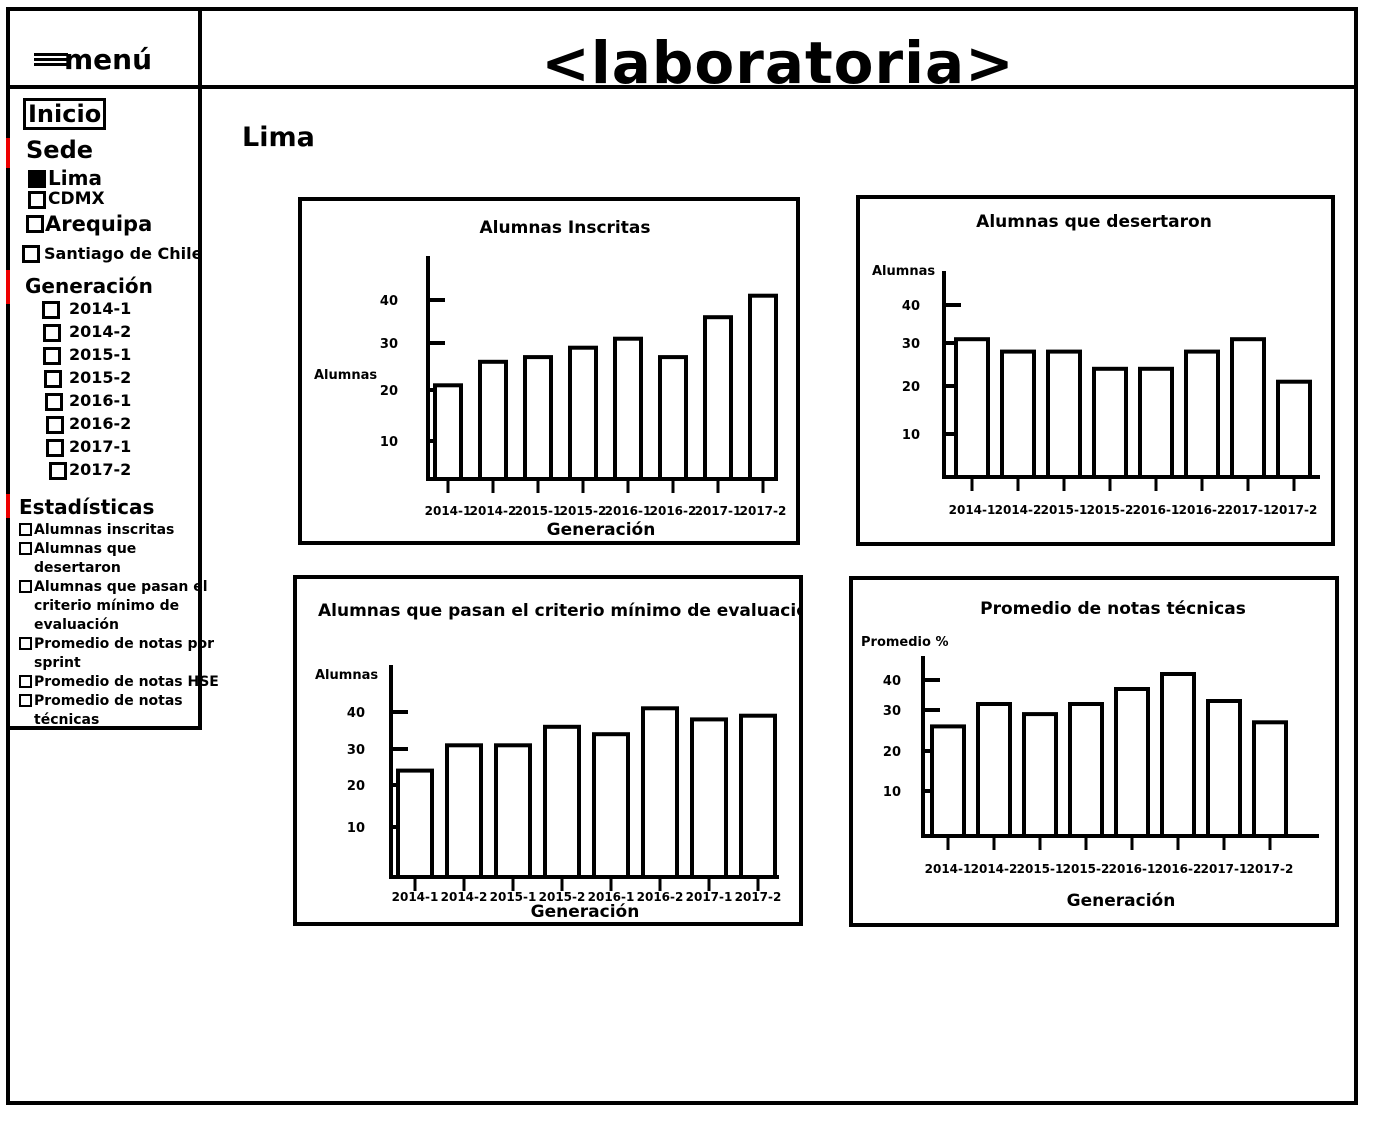 This screenshot has height=1136, width=1392. I want to click on stat-option-label: desertaron, so click(77, 568).